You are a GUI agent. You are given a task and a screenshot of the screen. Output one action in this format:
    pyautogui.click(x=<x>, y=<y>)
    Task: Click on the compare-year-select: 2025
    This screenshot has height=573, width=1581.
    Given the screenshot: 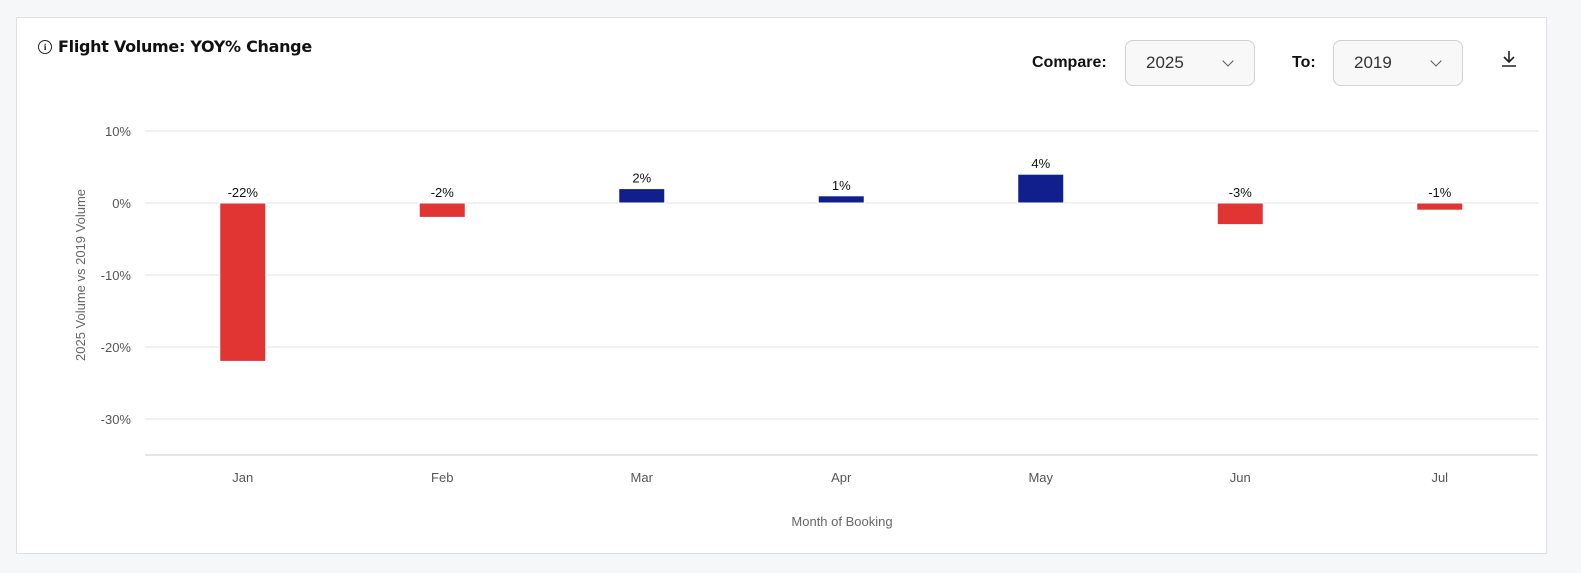 What is the action you would take?
    pyautogui.click(x=1190, y=63)
    